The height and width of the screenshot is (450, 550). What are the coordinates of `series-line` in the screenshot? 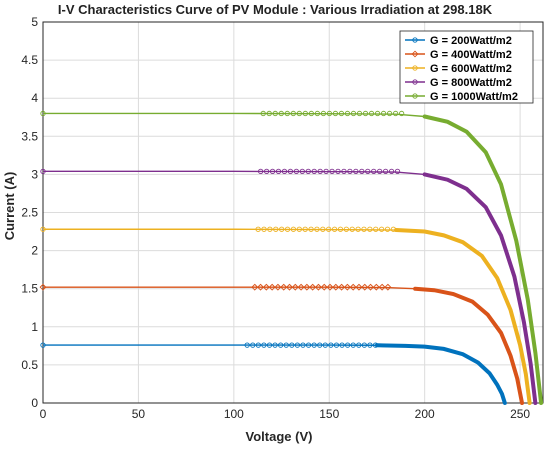 It's located at (274, 374).